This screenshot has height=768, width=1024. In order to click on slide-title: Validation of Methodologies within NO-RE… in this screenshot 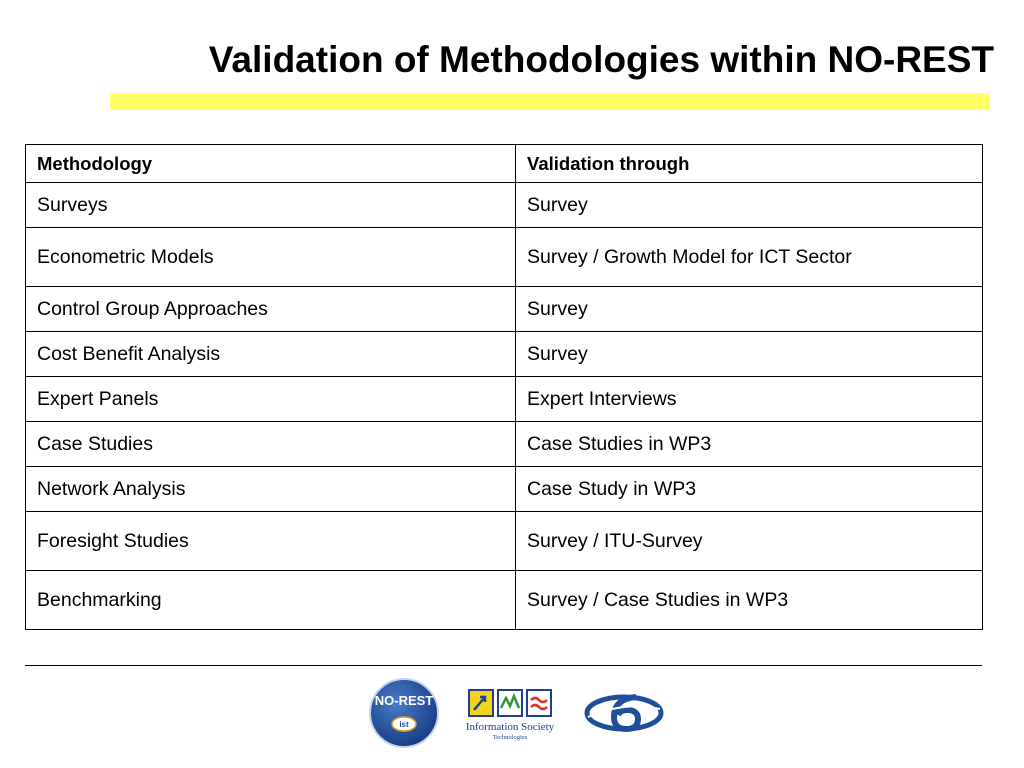, I will do `click(601, 59)`.